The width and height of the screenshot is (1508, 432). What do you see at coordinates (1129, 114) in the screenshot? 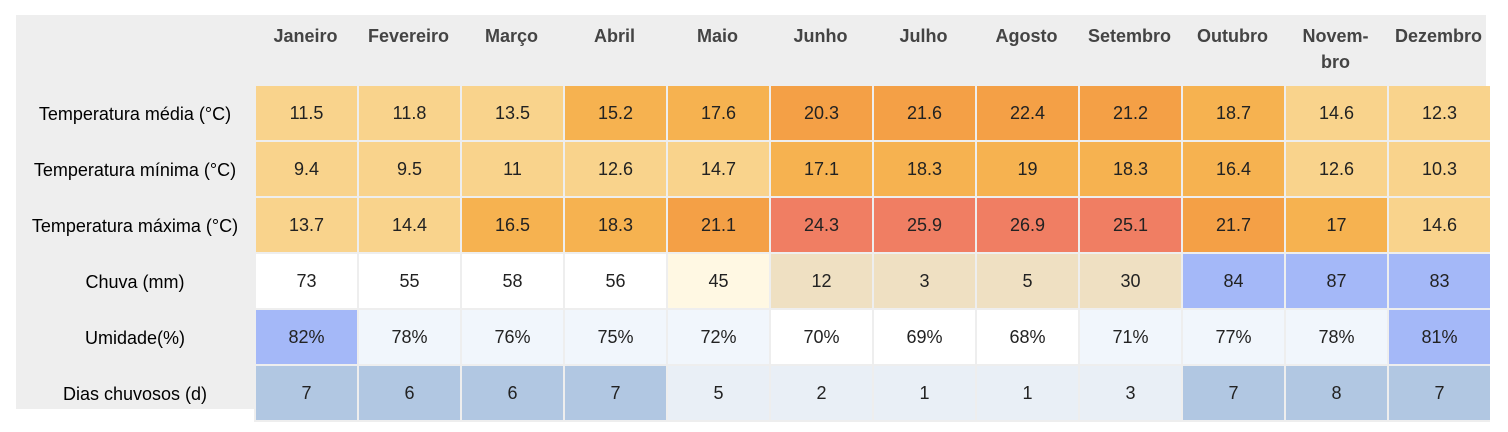
I see `value-cell: 21.2` at bounding box center [1129, 114].